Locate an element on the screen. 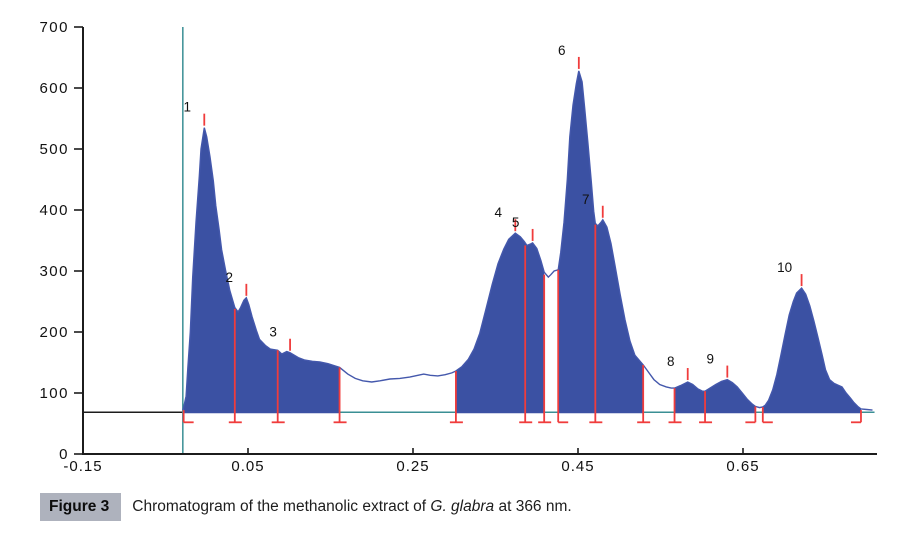 The width and height of the screenshot is (918, 540). peak-number-label: 5 is located at coordinates (516, 222).